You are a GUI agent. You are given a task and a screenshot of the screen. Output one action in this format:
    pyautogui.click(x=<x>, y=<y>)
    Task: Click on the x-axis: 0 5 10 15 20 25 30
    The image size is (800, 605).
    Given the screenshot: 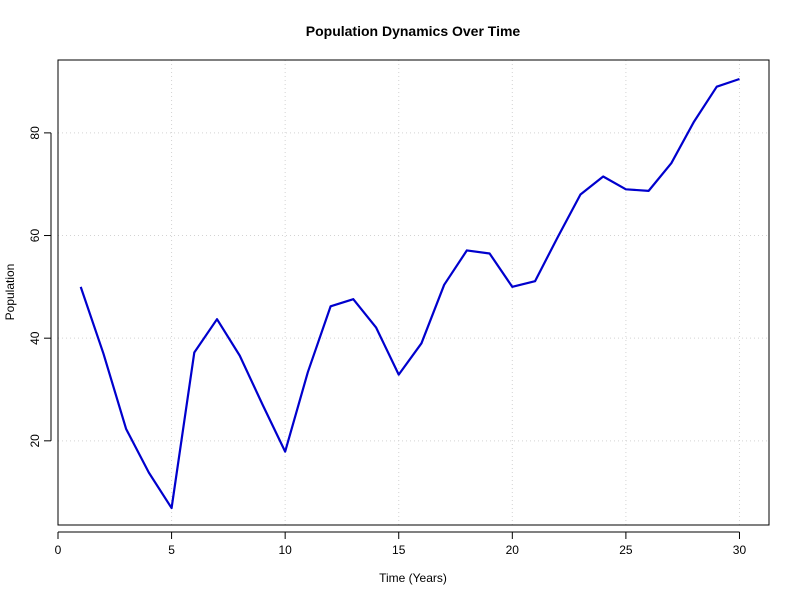 What is the action you would take?
    pyautogui.click(x=401, y=544)
    